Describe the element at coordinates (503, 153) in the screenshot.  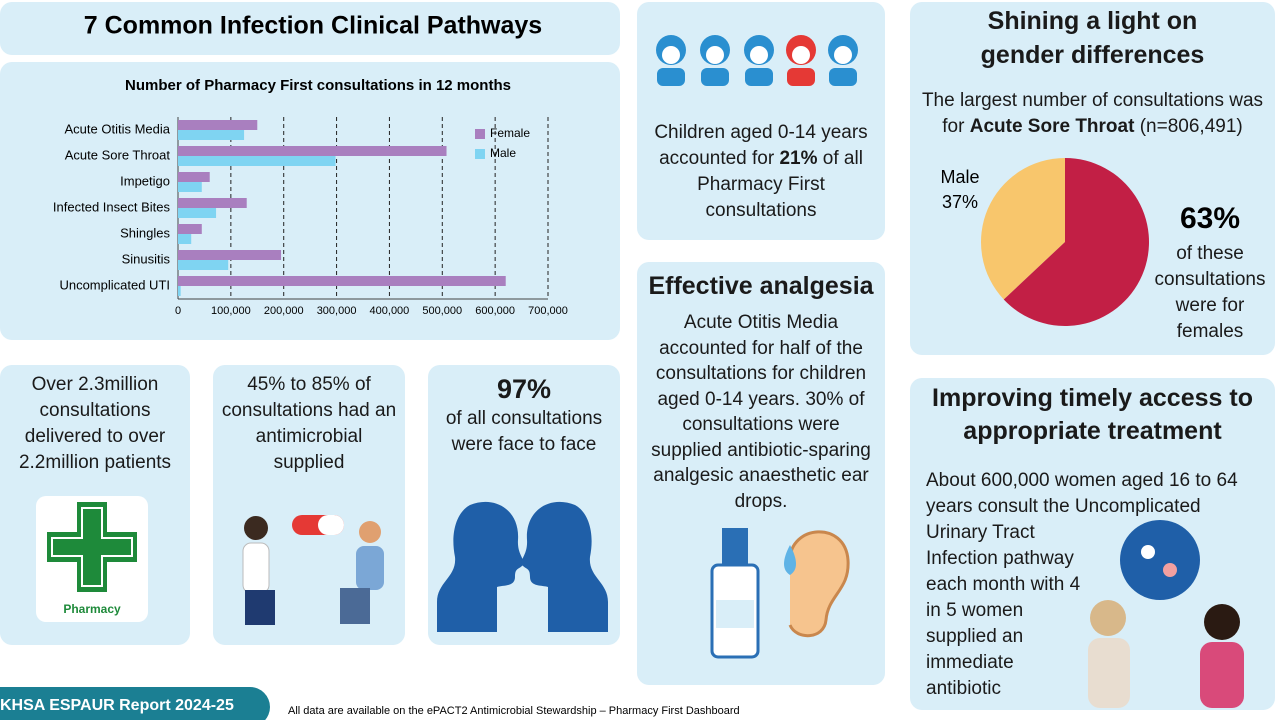
I see `legend-label: Male` at that location.